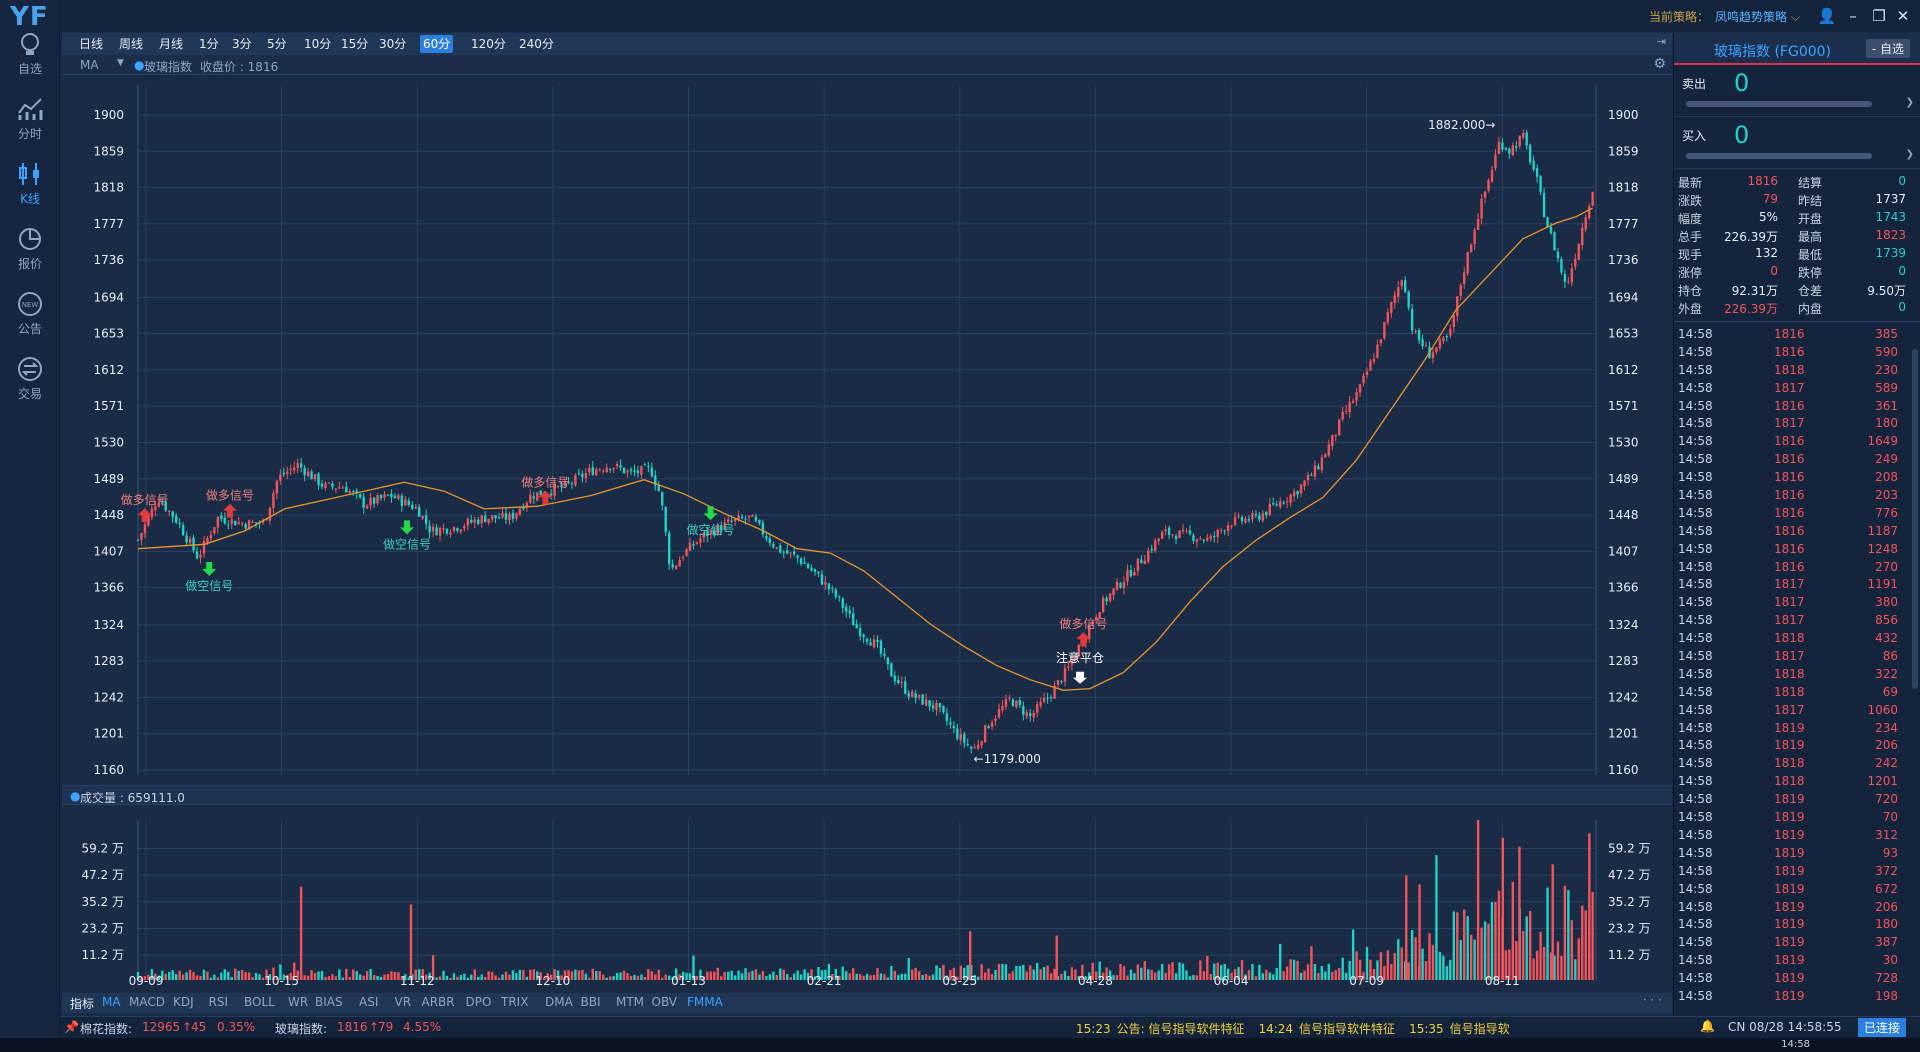 This screenshot has height=1052, width=1920. I want to click on period-5分: 5分, so click(277, 44).